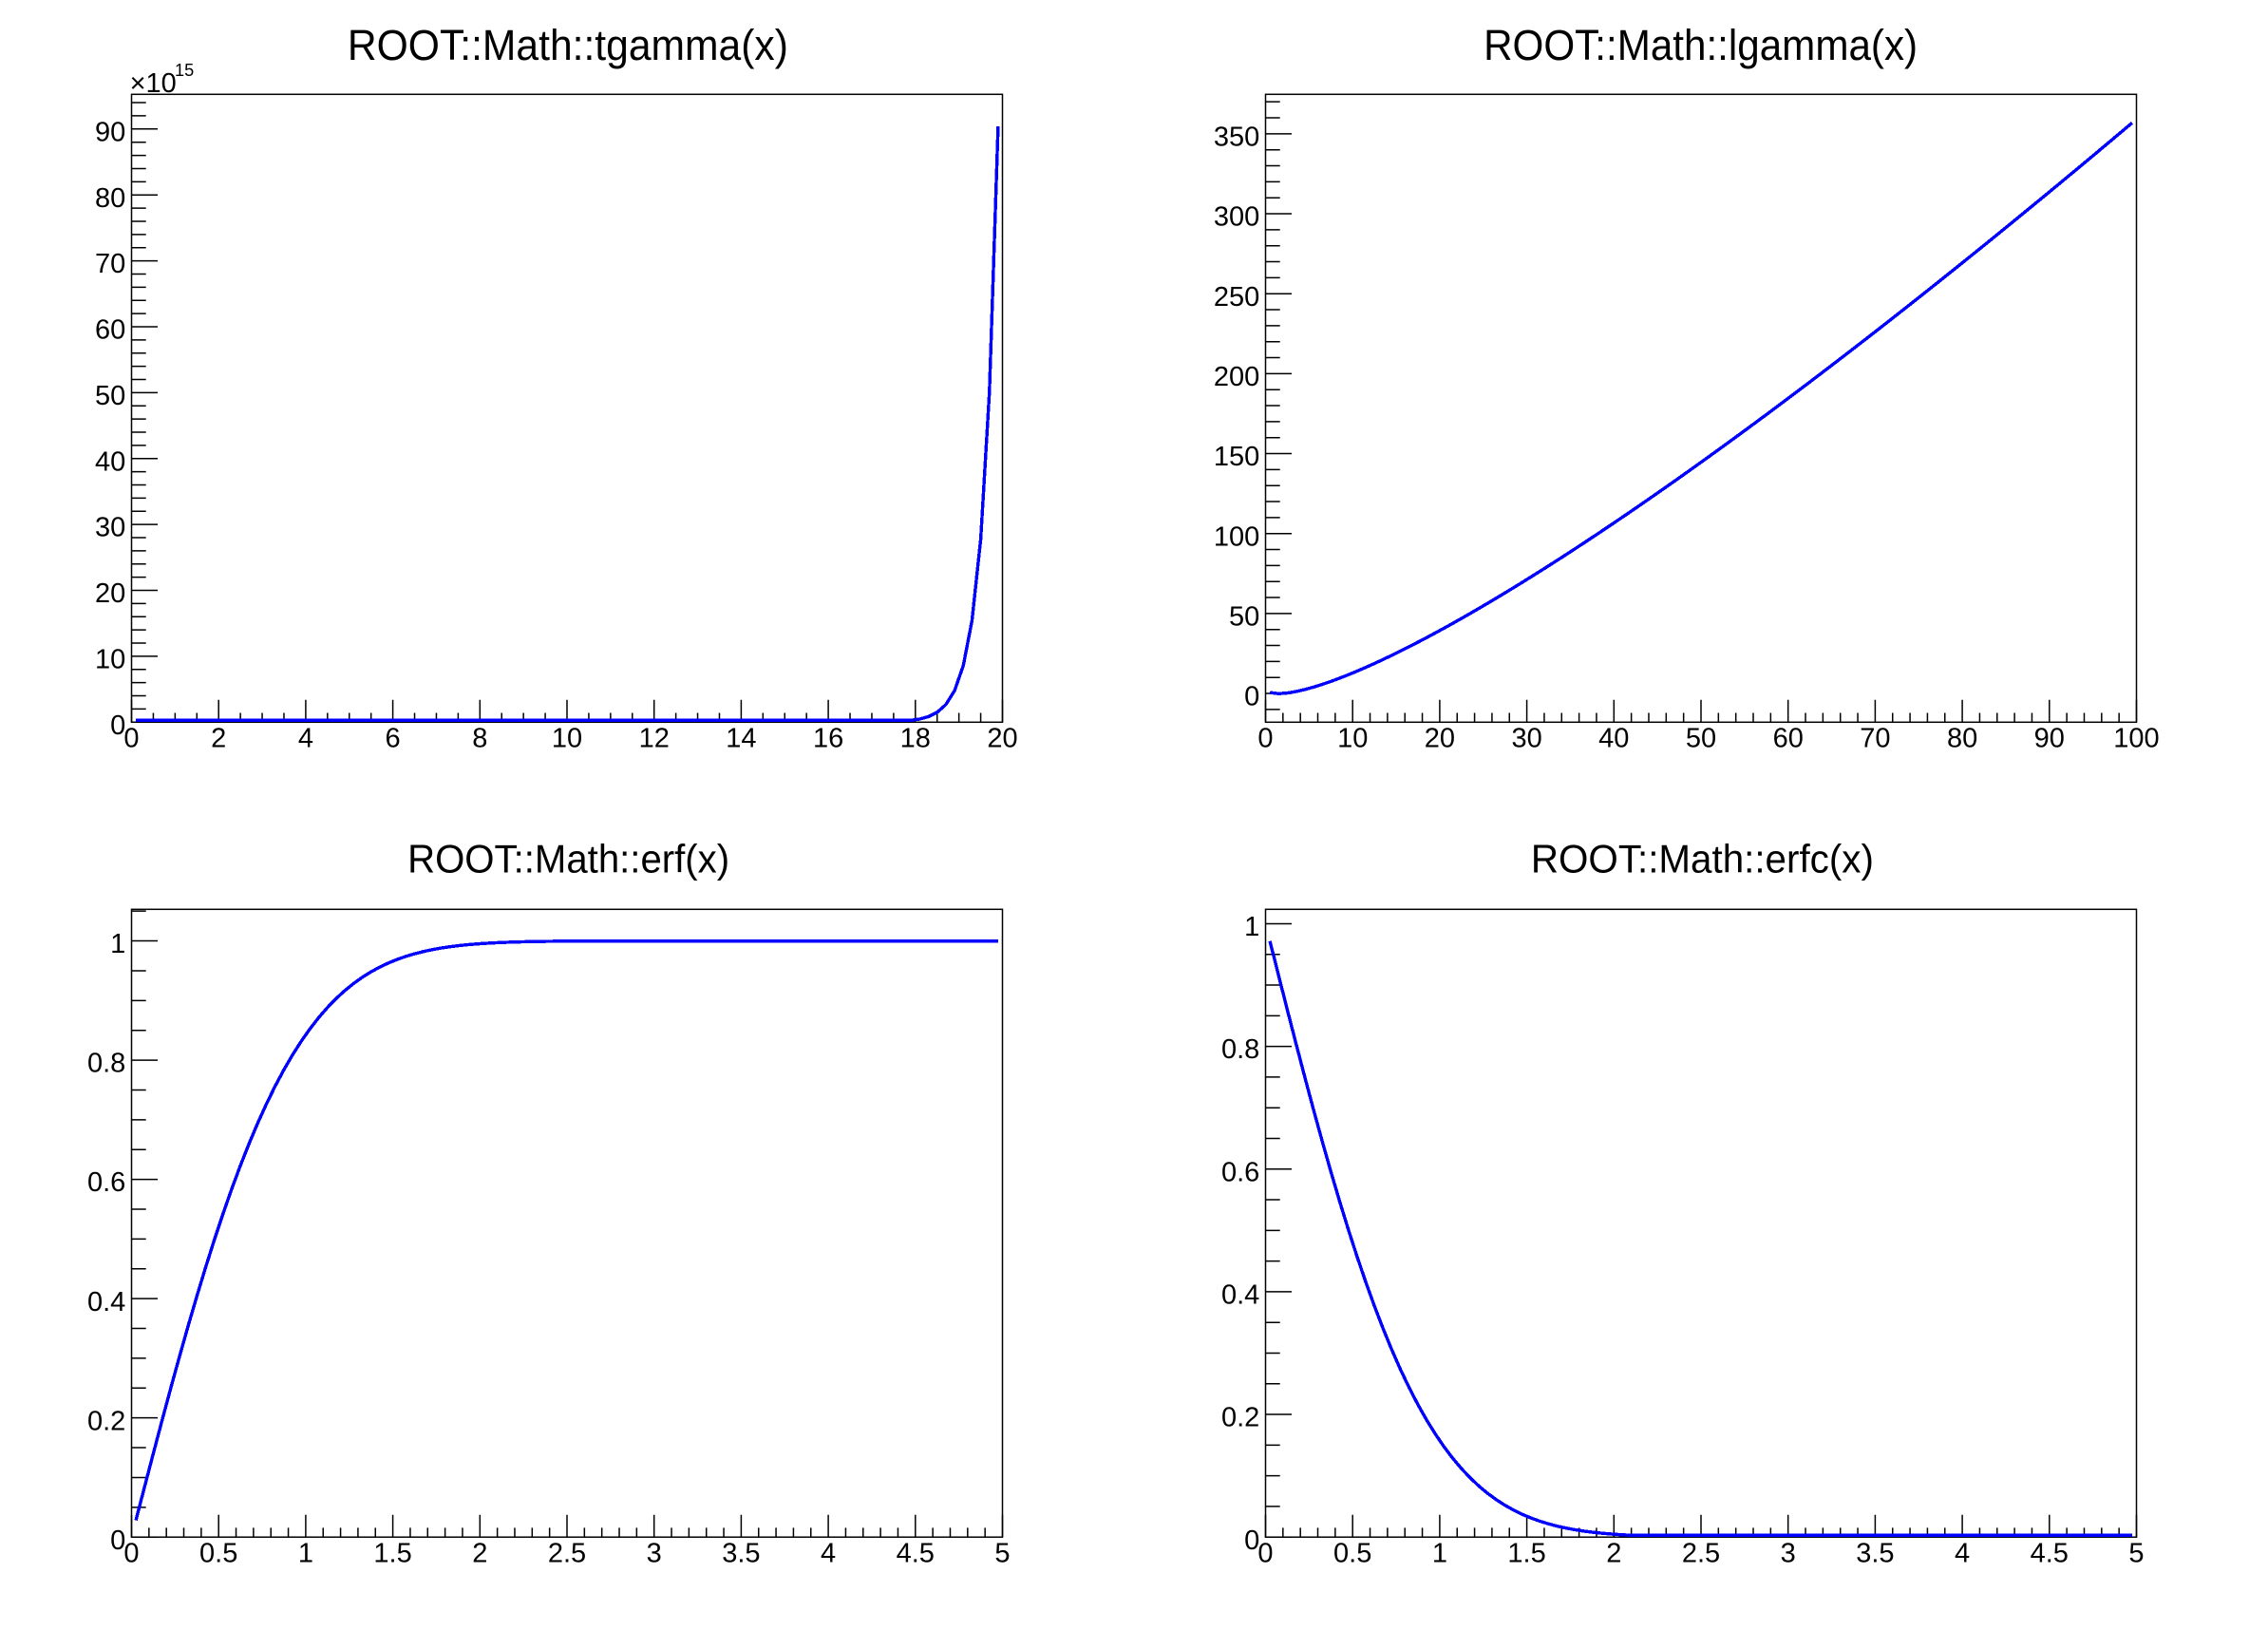 The width and height of the screenshot is (2268, 1630). What do you see at coordinates (1703, 858) in the screenshot?
I see `svg-text: ROOT::Math::erfc(x)` at bounding box center [1703, 858].